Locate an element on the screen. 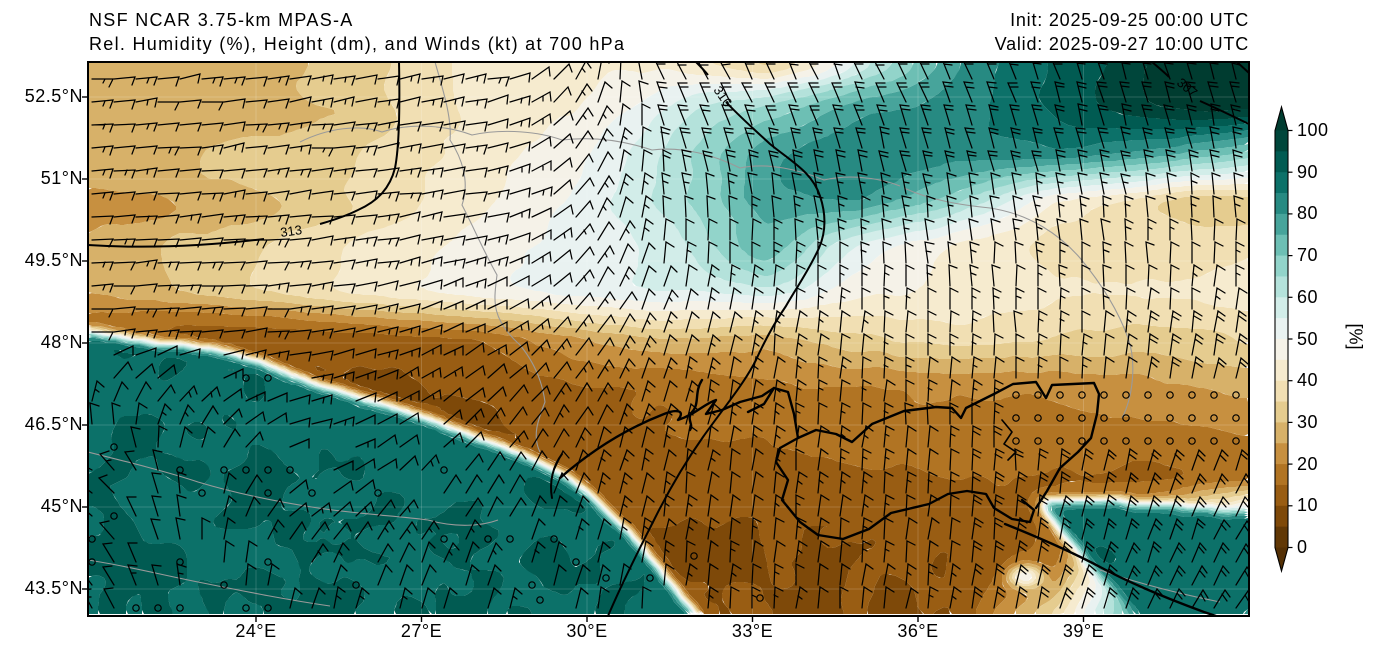 The height and width of the screenshot is (660, 1378). svg-text: 313 is located at coordinates (291, 231).